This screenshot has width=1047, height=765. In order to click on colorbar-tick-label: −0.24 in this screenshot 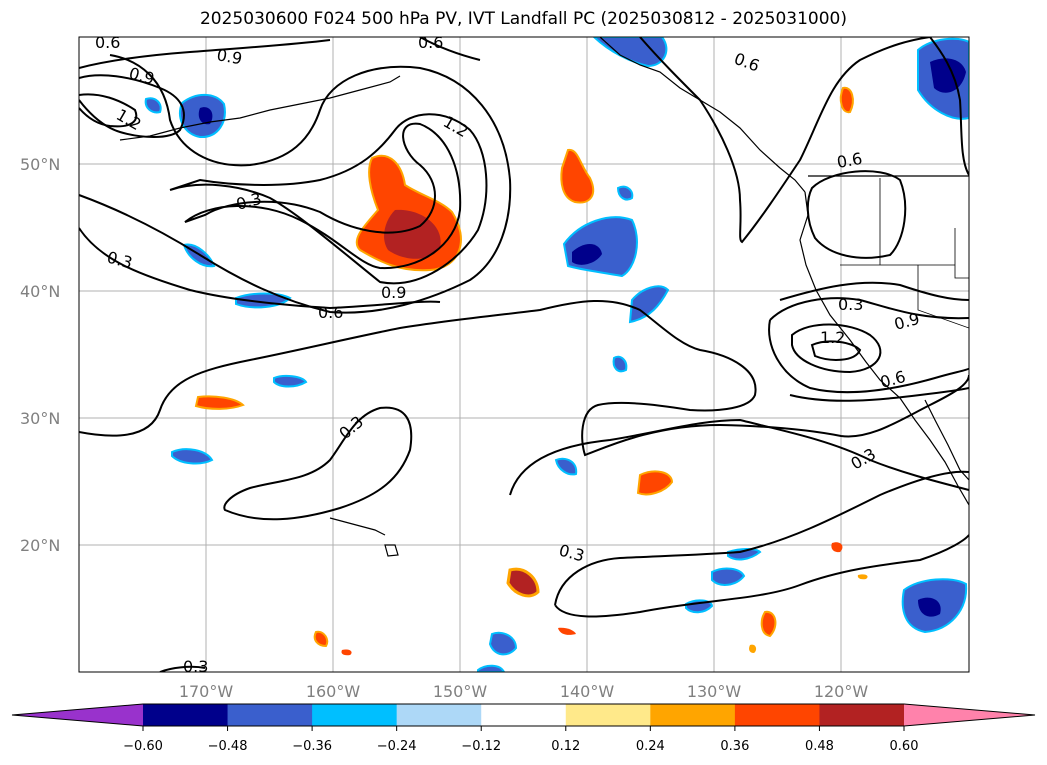, I will do `click(397, 746)`.